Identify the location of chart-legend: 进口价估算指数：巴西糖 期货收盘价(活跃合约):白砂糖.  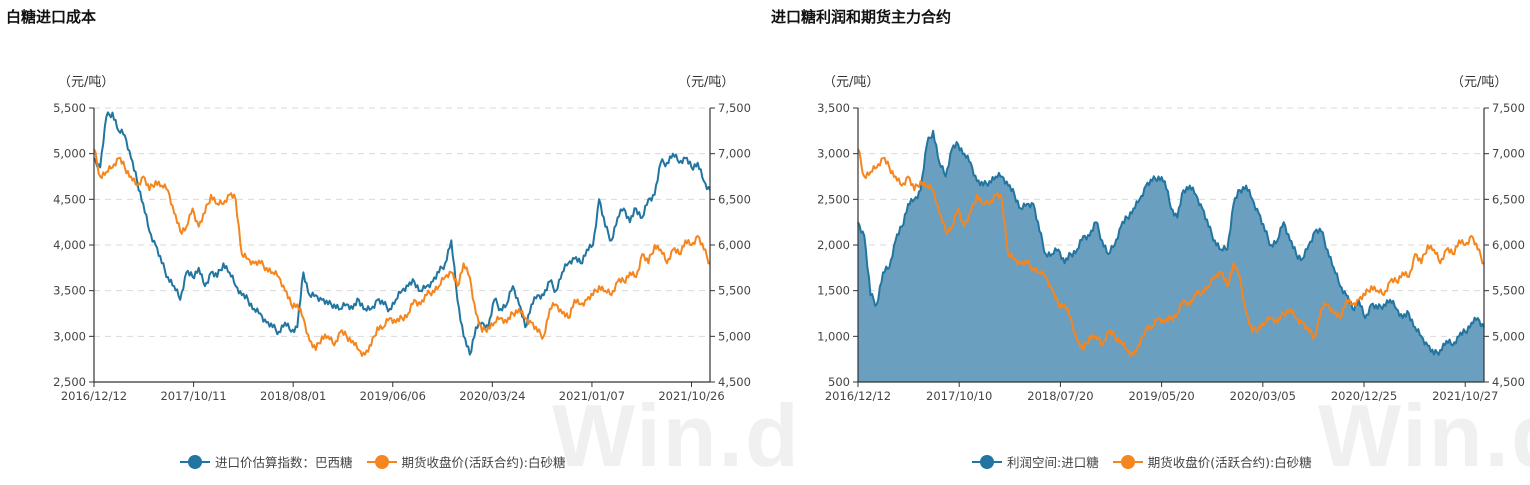
(372, 461).